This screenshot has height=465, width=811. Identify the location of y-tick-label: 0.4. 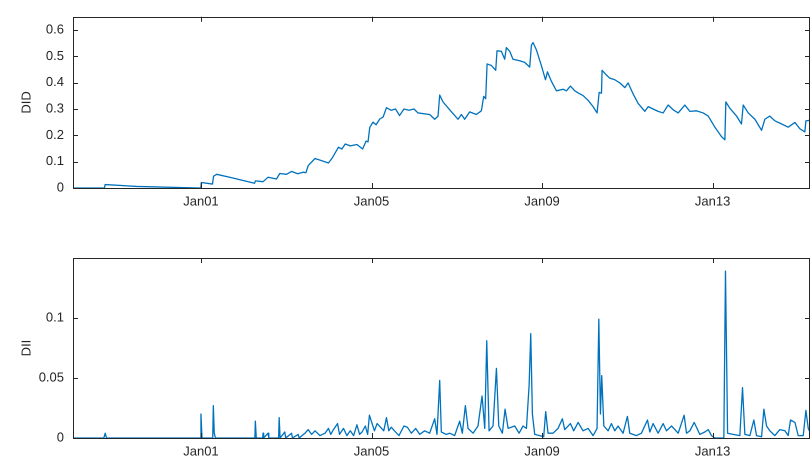
(55, 82).